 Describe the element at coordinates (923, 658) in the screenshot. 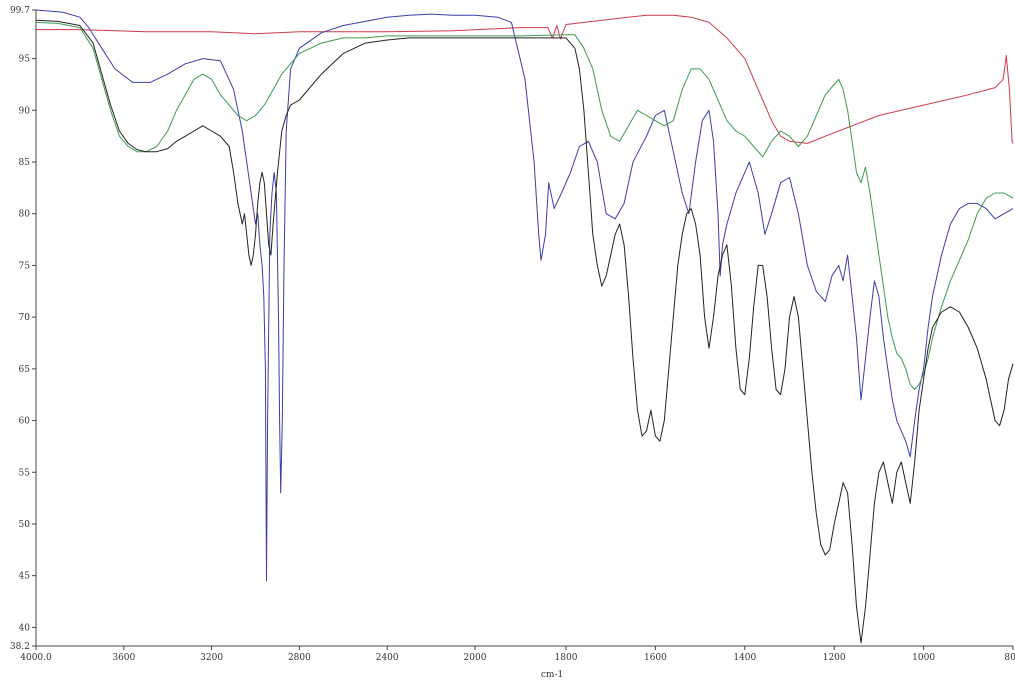

I see `x-tick-label: 1000` at that location.